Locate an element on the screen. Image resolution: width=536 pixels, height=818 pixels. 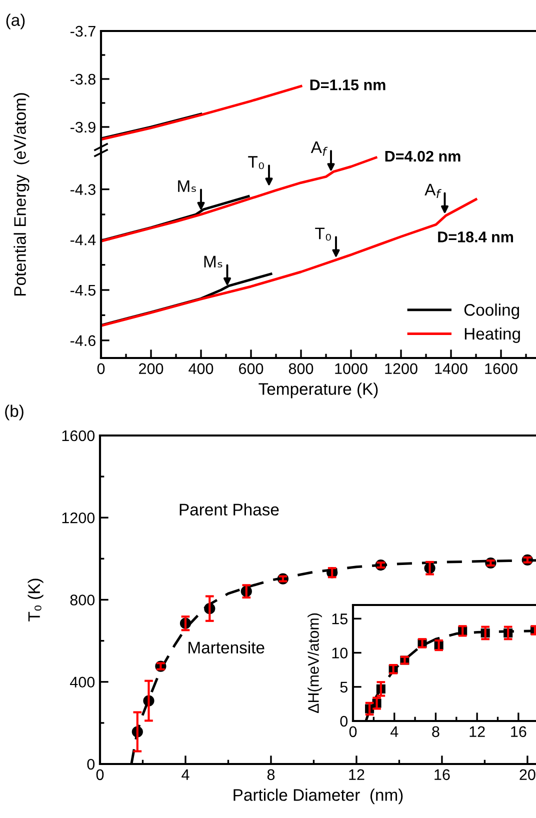
annotation: D=4.02 nm is located at coordinates (422, 156).